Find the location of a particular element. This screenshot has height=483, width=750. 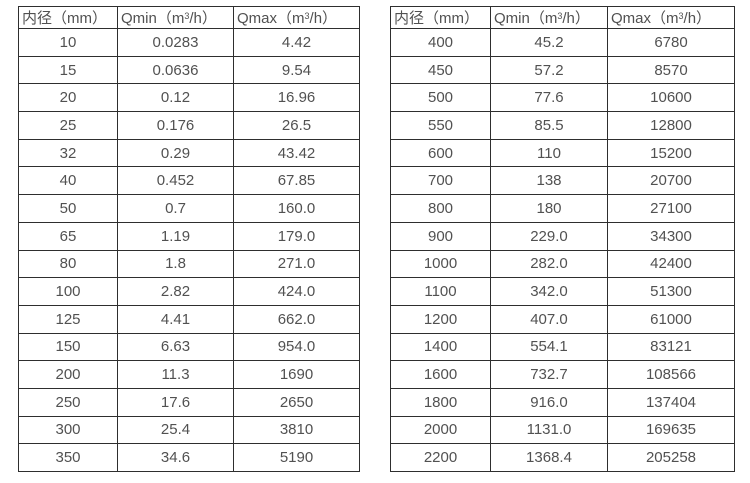

table-cell: 1368.4 is located at coordinates (549, 457).